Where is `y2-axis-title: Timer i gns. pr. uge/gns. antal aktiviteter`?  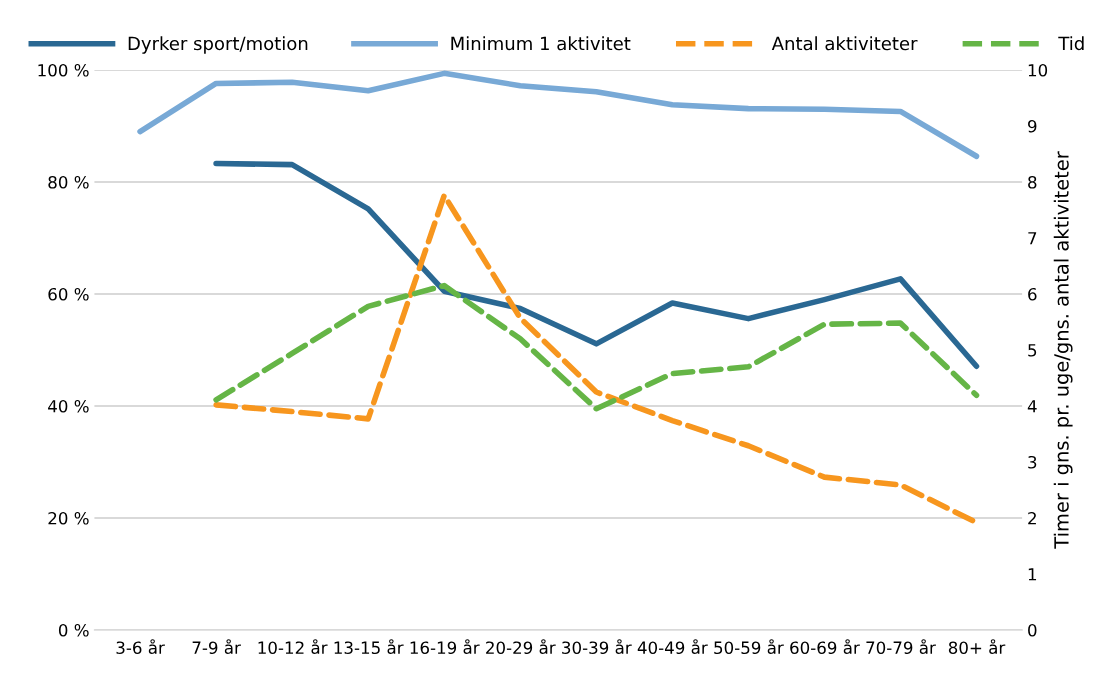 y2-axis-title: Timer i gns. pr. uge/gns. antal aktiviteter is located at coordinates (1063, 350).